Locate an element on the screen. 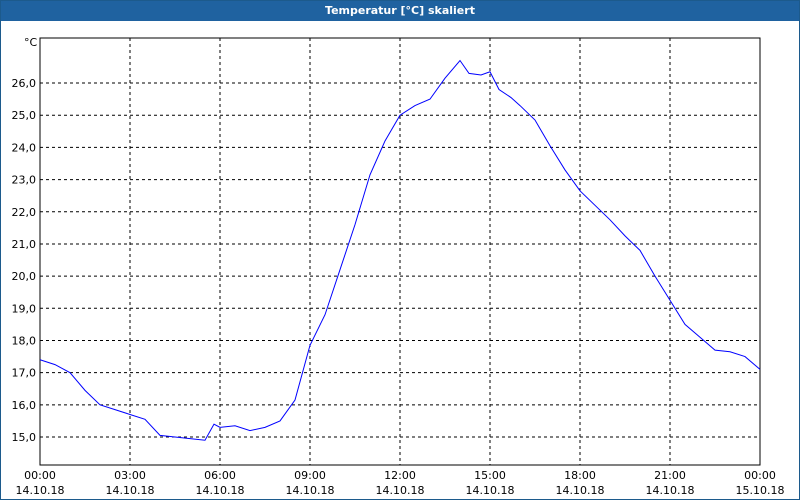 The image size is (800, 500). y-tick-label: 17,0 is located at coordinates (24, 373).